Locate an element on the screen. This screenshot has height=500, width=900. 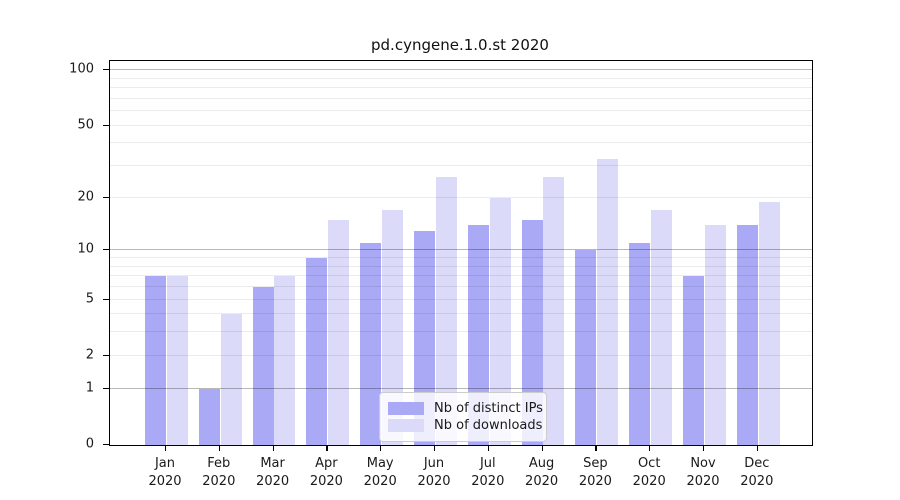
x-tick-mark-dec is located at coordinates (757, 448).